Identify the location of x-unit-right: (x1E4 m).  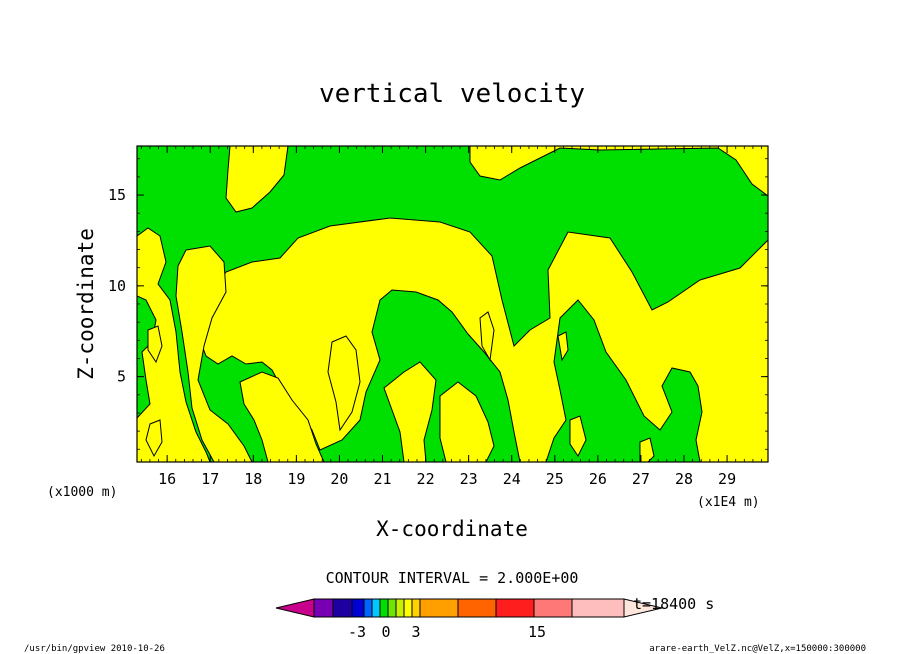
(728, 502).